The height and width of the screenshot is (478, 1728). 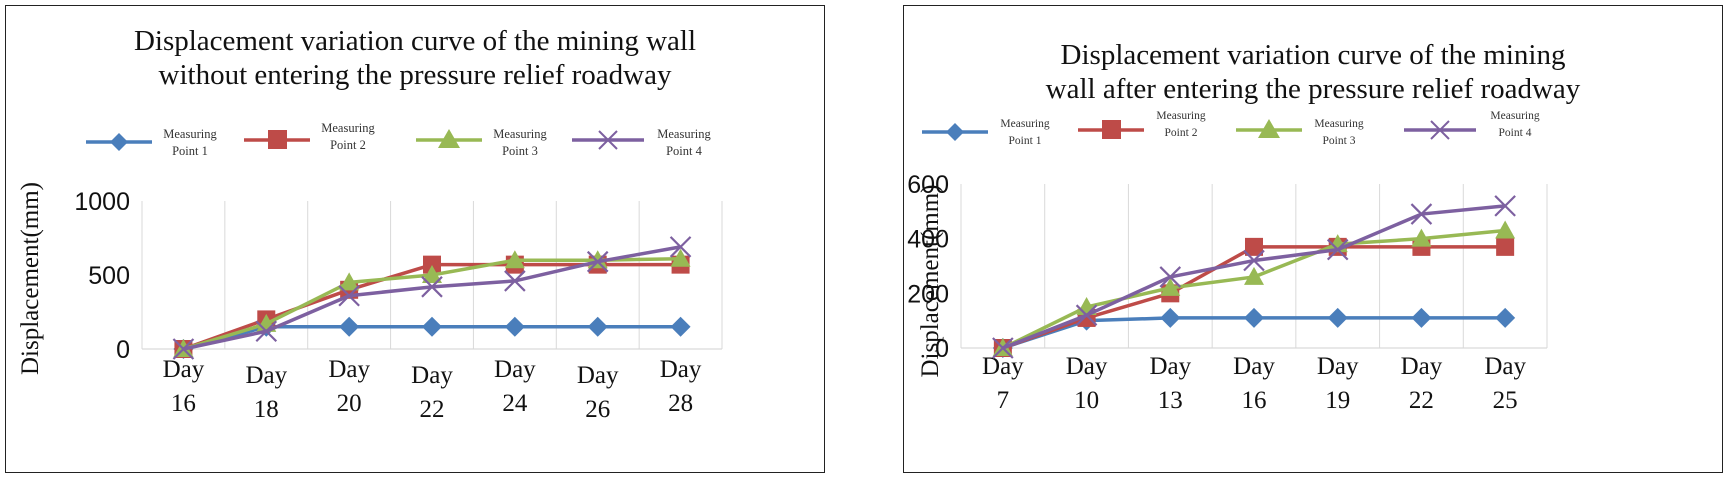 What do you see at coordinates (515, 403) in the screenshot?
I see `x-tick-label-number: 24` at bounding box center [515, 403].